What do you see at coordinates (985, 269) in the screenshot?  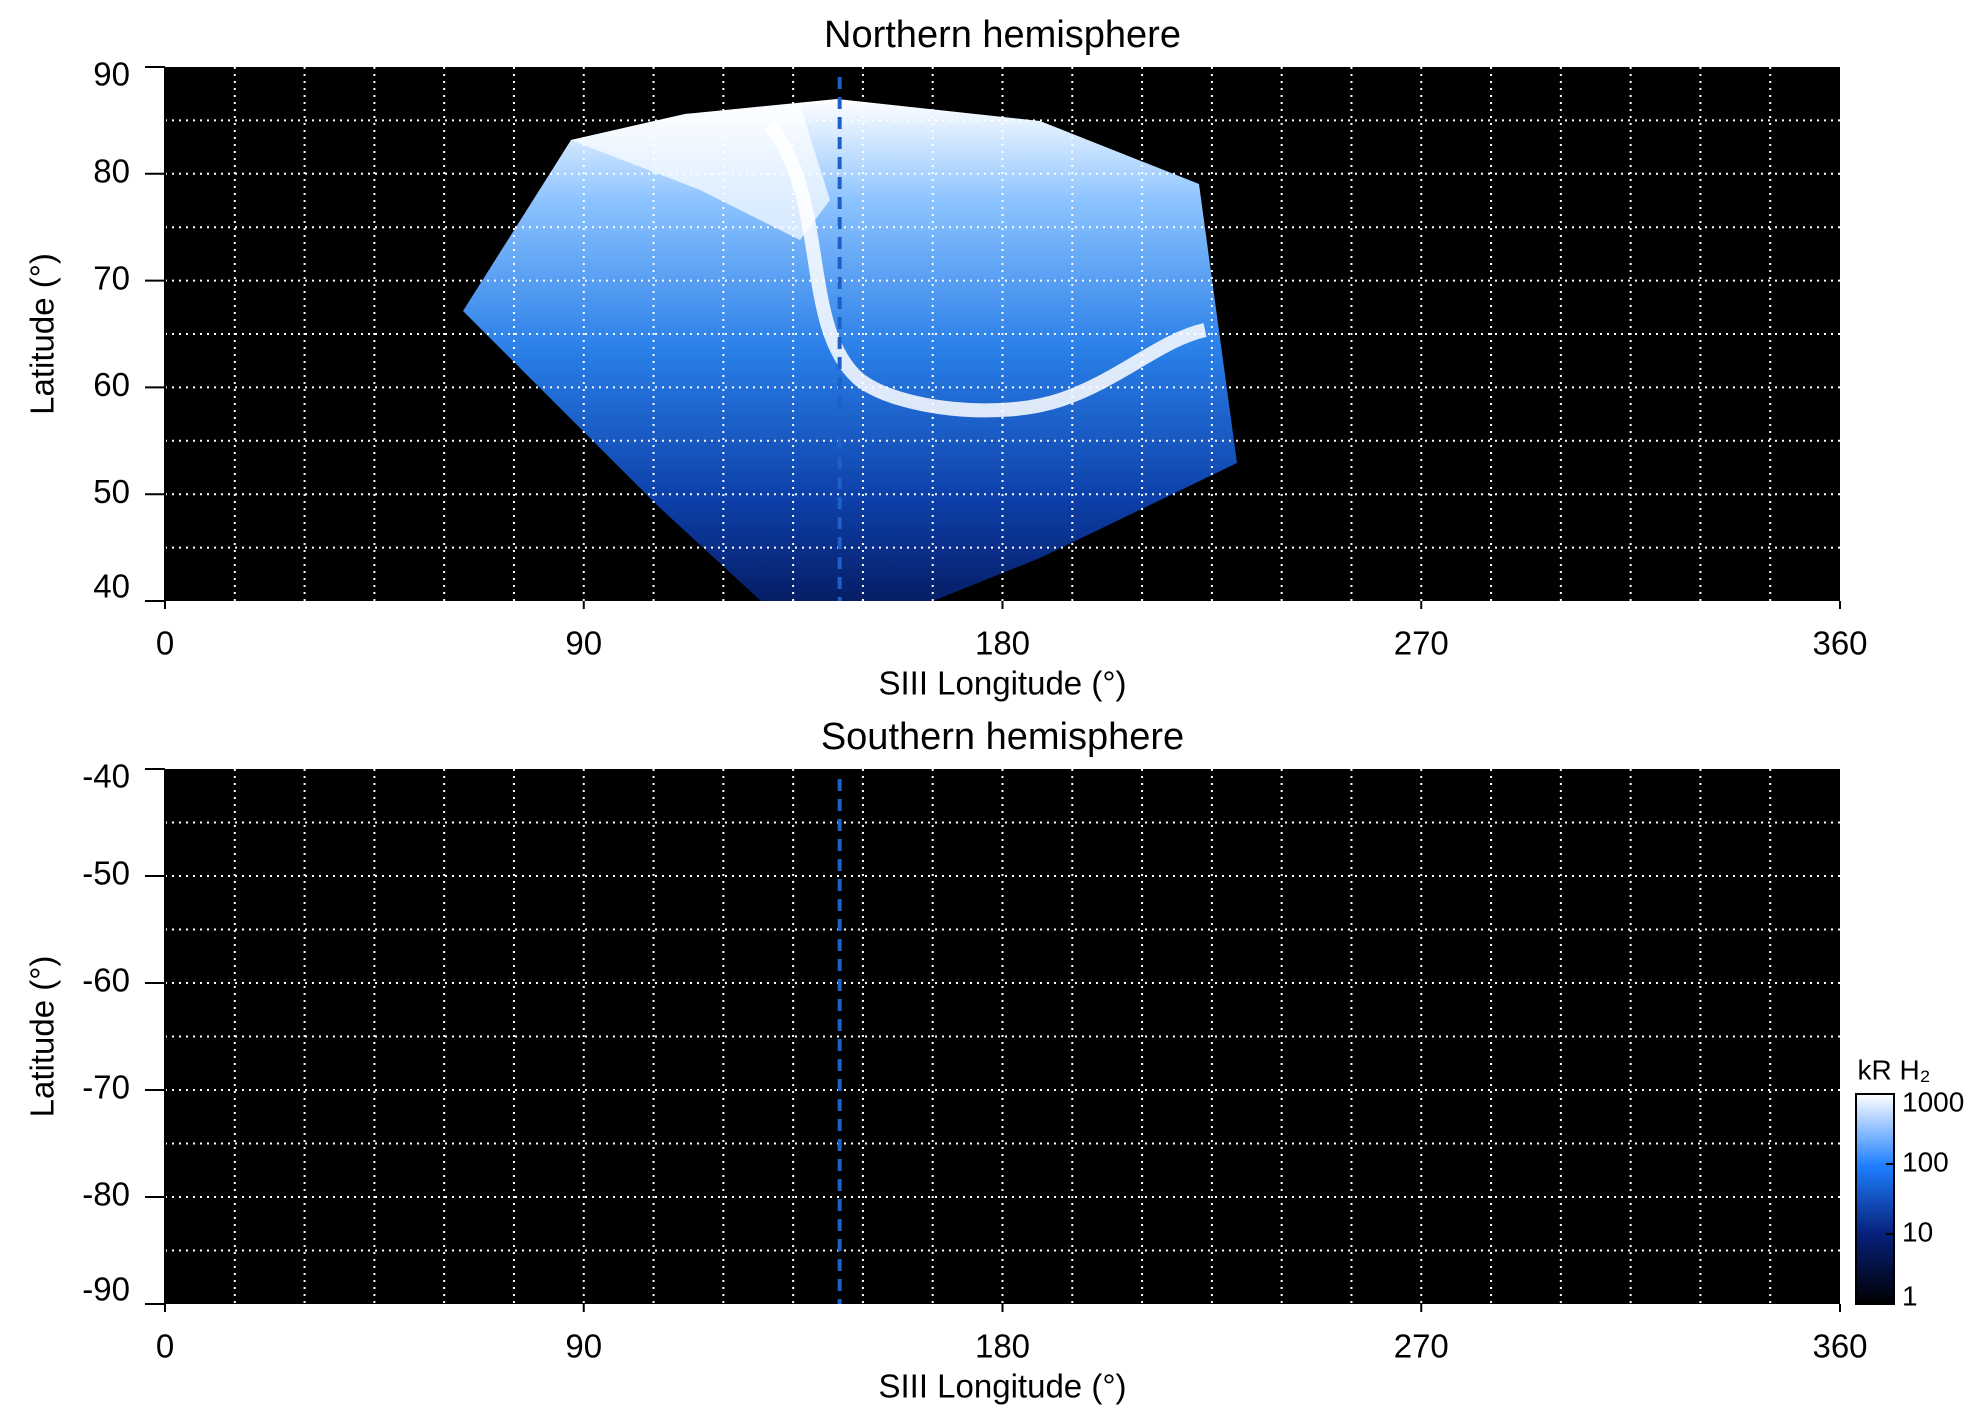 I see `aurora-oval` at bounding box center [985, 269].